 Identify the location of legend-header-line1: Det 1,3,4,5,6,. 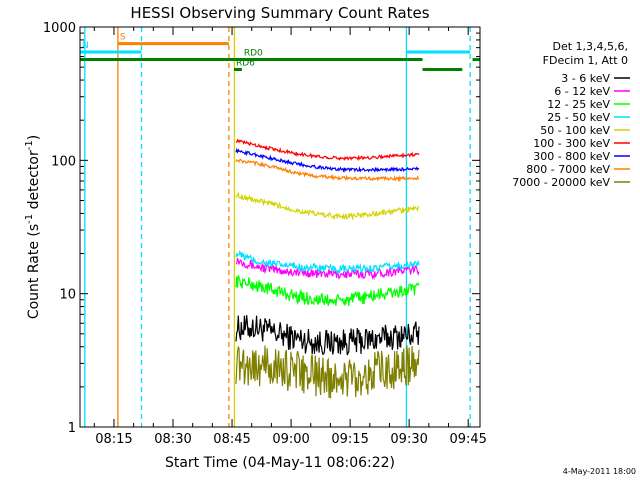
(590, 46).